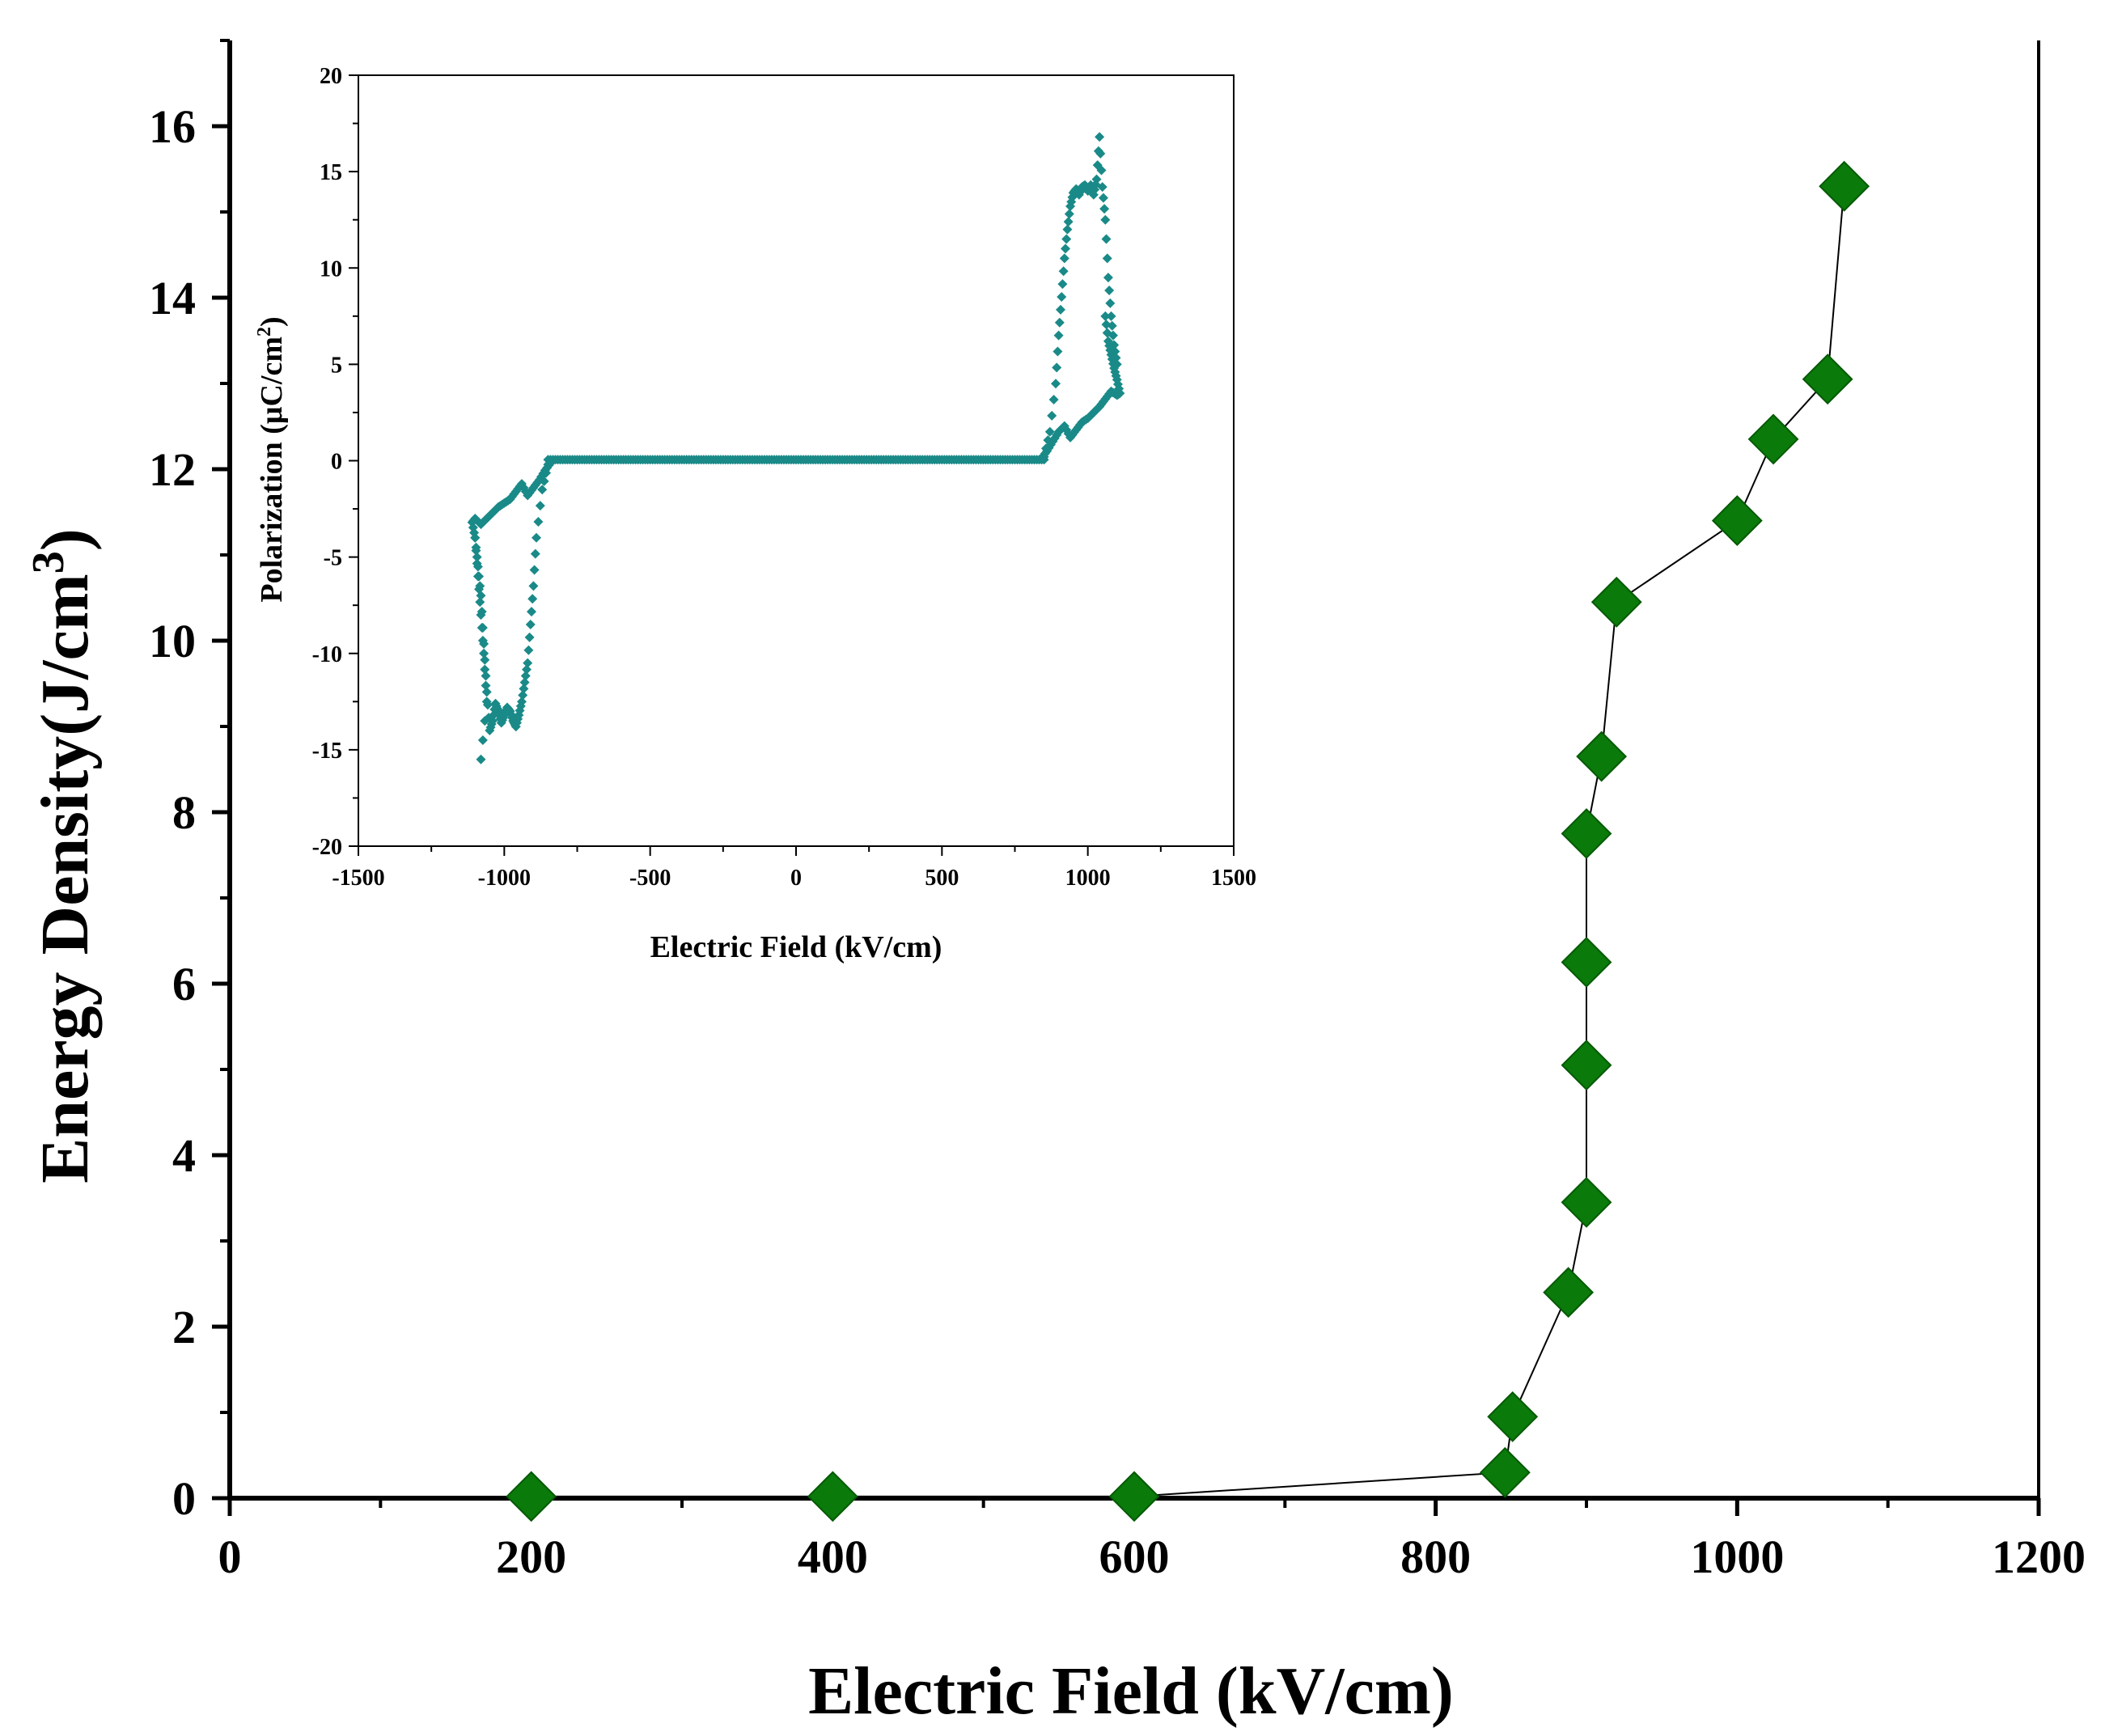 The image size is (2105, 1736). What do you see at coordinates (1134, 1557) in the screenshot?
I see `main-x-tick-label: 600` at bounding box center [1134, 1557].